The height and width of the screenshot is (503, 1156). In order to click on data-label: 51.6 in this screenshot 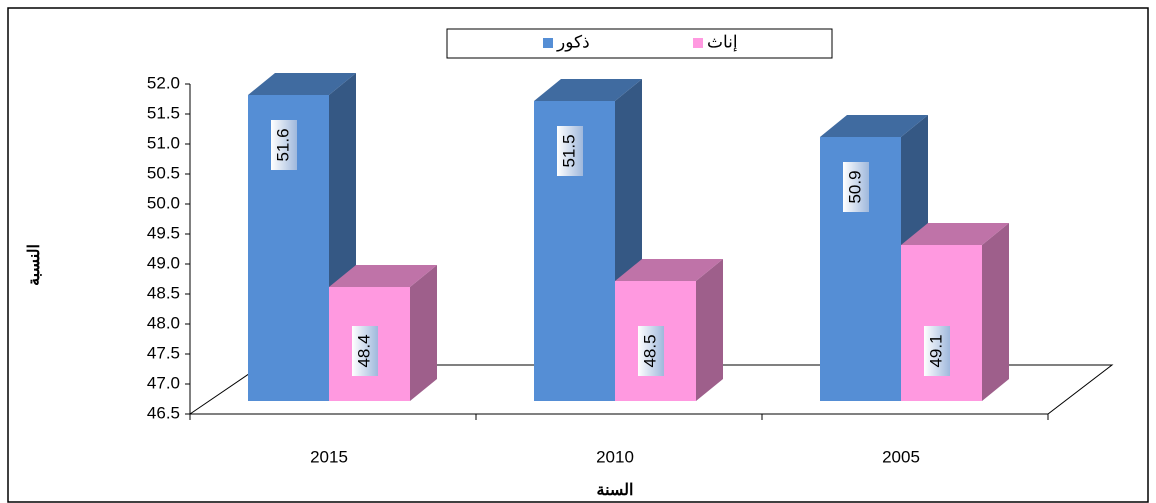, I will do `click(282, 144)`.